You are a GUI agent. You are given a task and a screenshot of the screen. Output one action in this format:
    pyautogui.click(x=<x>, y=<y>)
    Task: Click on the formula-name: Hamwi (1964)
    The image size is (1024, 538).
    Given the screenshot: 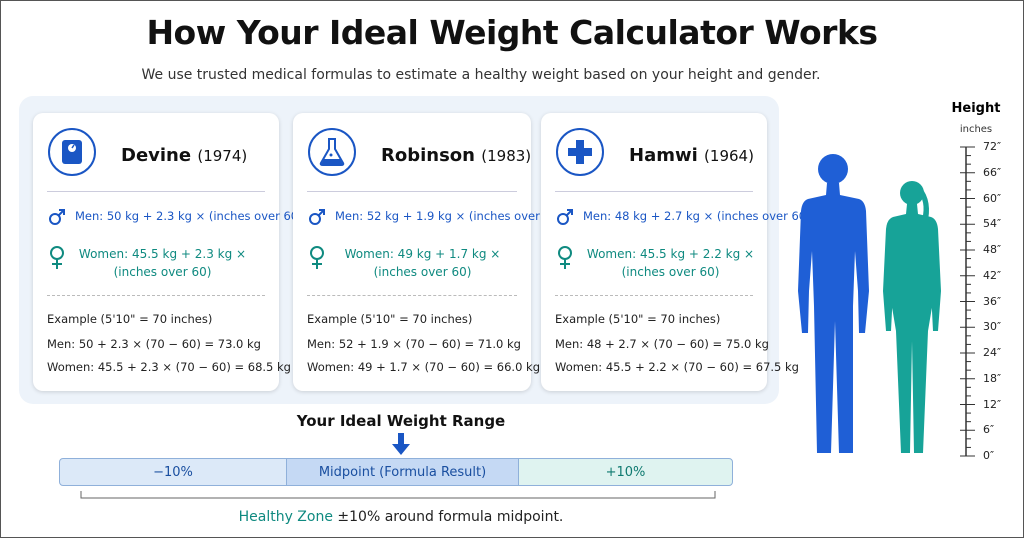 What is the action you would take?
    pyautogui.click(x=691, y=155)
    